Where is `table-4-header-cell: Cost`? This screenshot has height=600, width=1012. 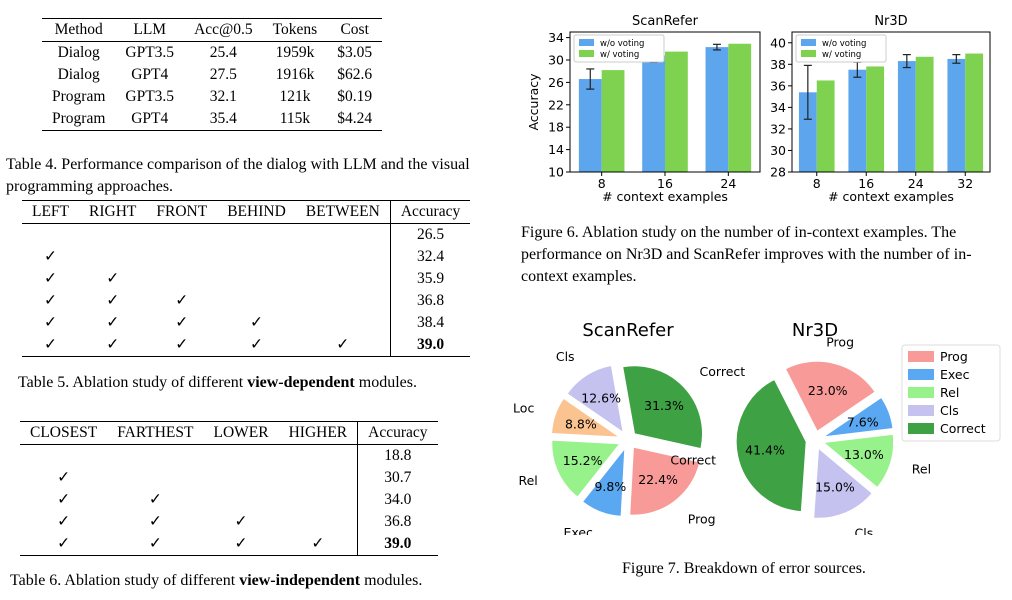 table-4-header-cell: Cost is located at coordinates (354, 29).